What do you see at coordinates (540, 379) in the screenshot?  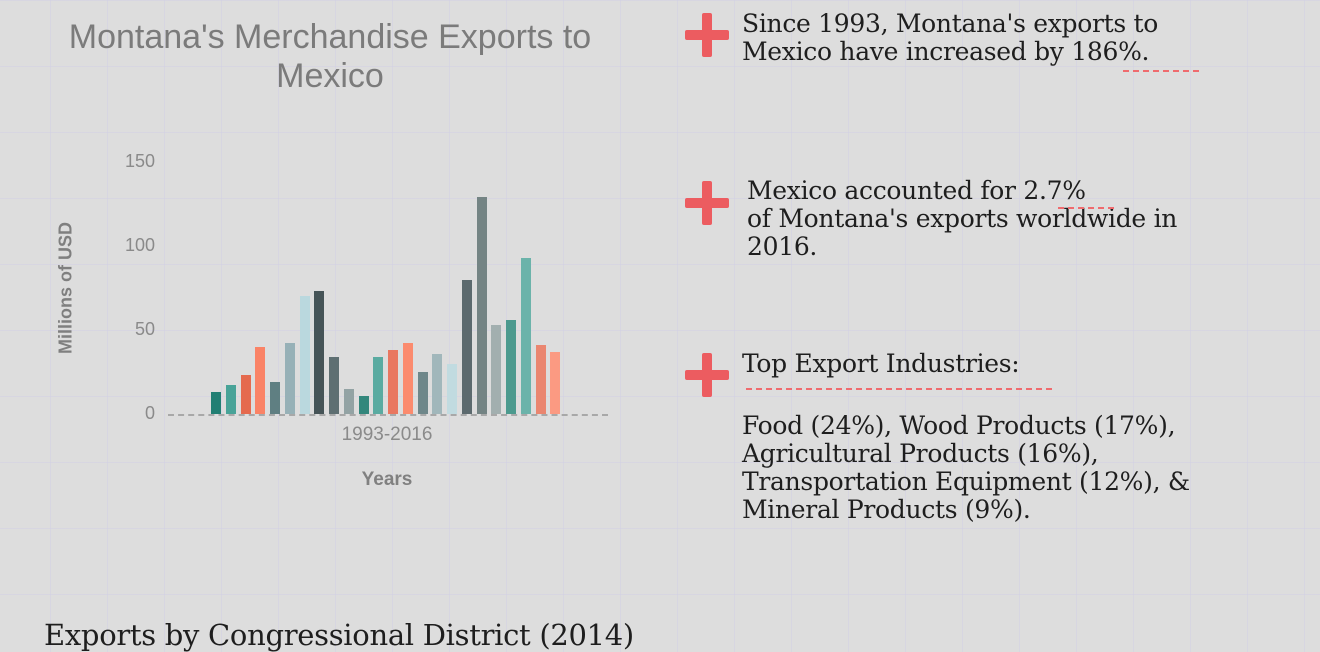 I see `bar-2015` at bounding box center [540, 379].